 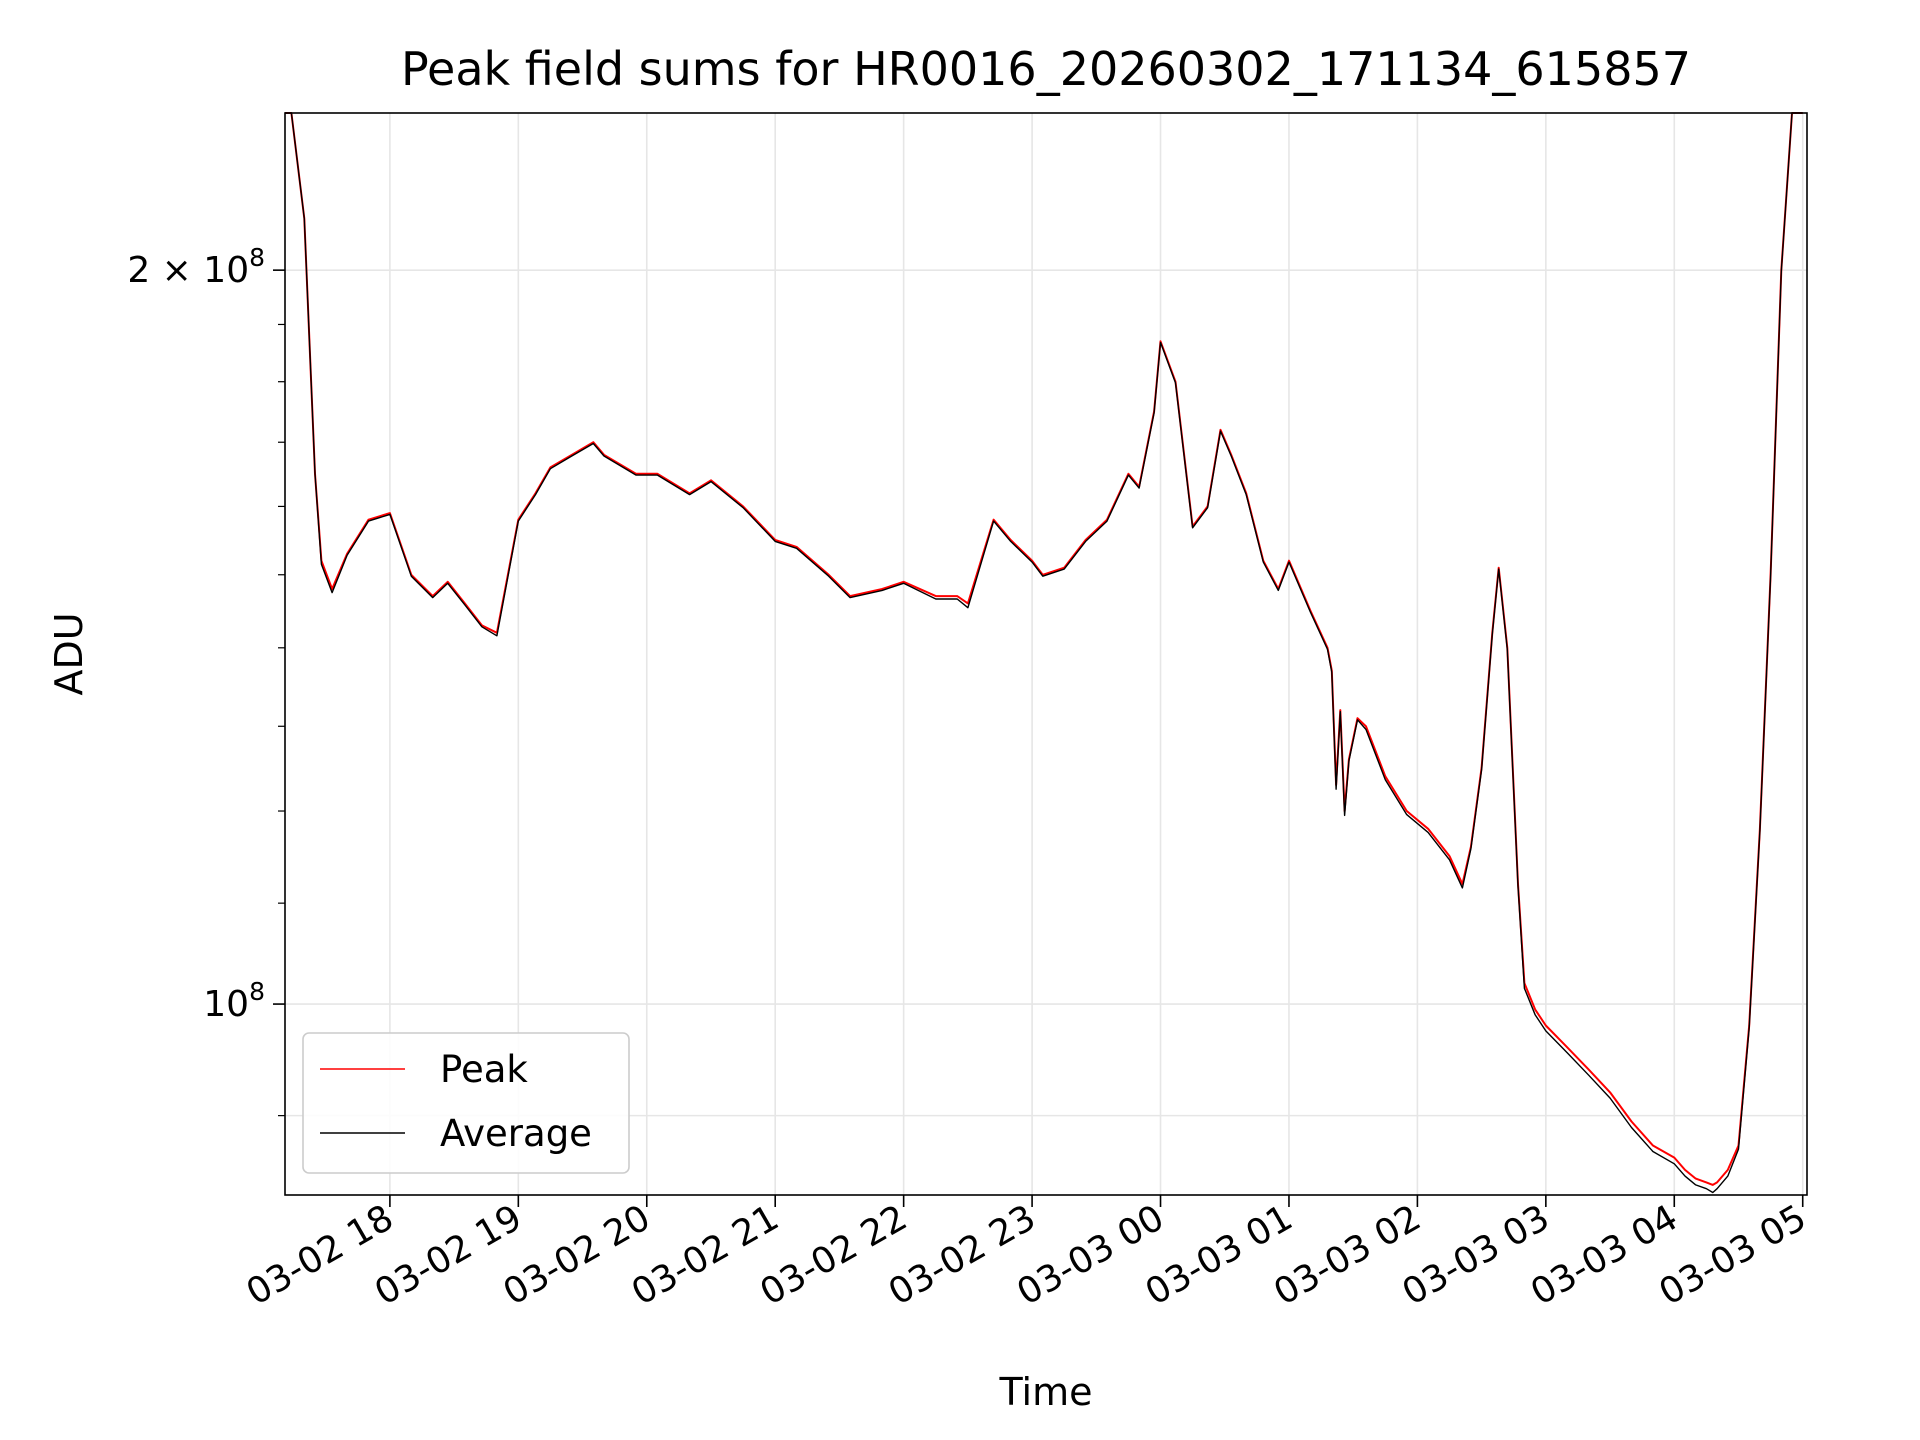 What do you see at coordinates (69, 653) in the screenshot?
I see `y-axis-label: ADU` at bounding box center [69, 653].